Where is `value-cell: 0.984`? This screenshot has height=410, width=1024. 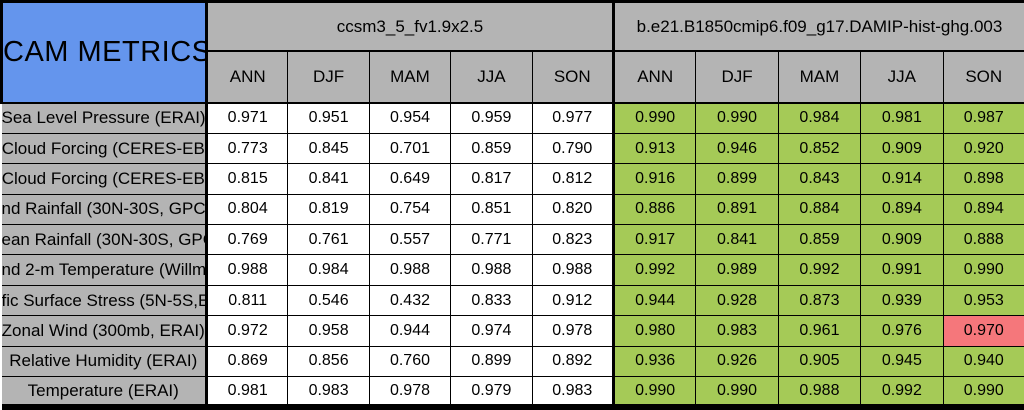 value-cell: 0.984 is located at coordinates (819, 118).